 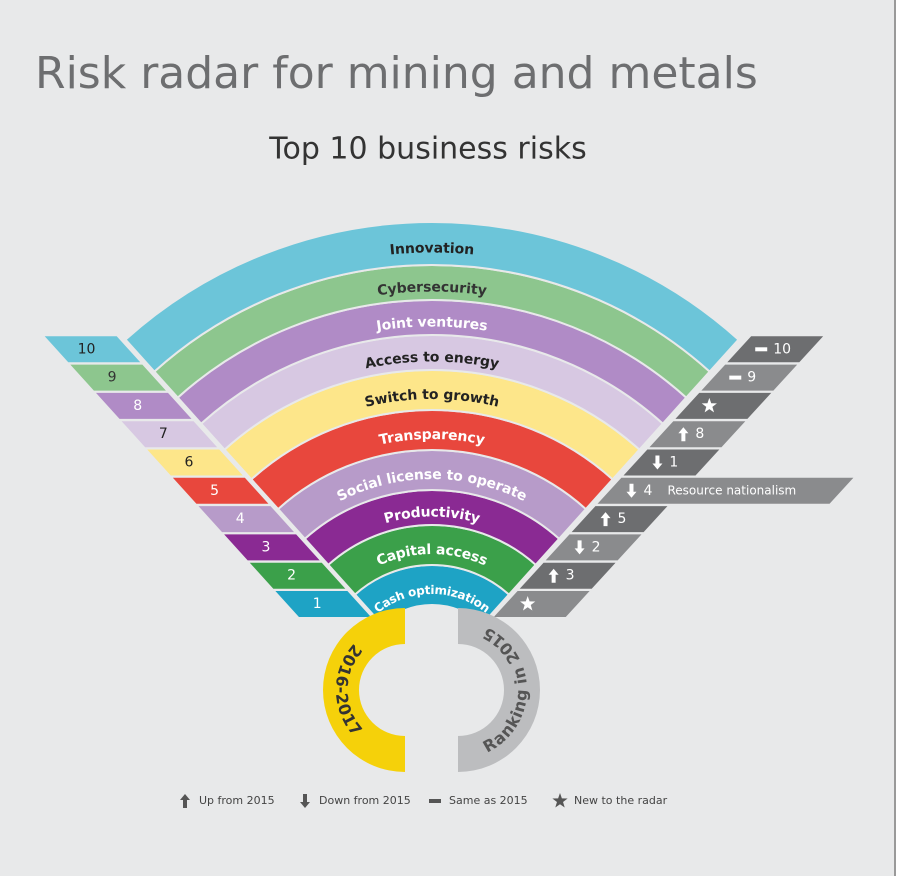 I want to click on legend-label: Down from 2015, so click(x=365, y=800).